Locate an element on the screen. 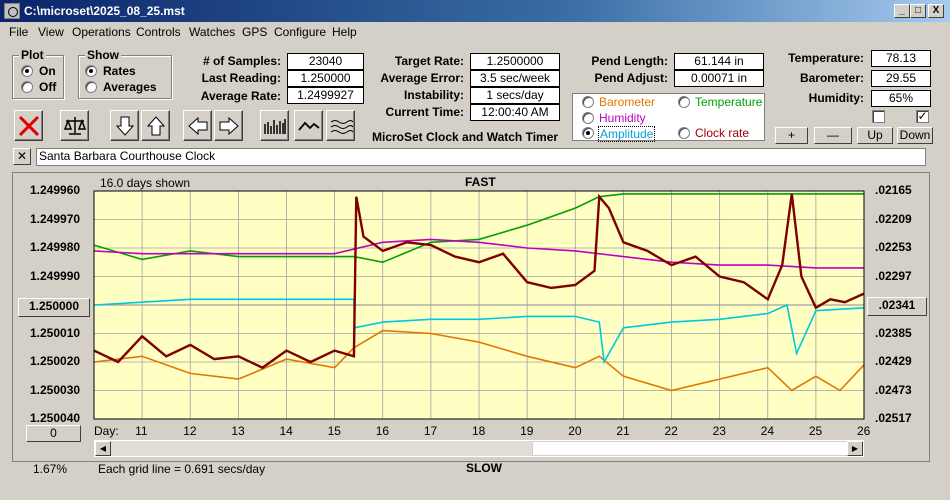 The image size is (950, 500). scroll-right-arrow: ▶ is located at coordinates (855, 448).